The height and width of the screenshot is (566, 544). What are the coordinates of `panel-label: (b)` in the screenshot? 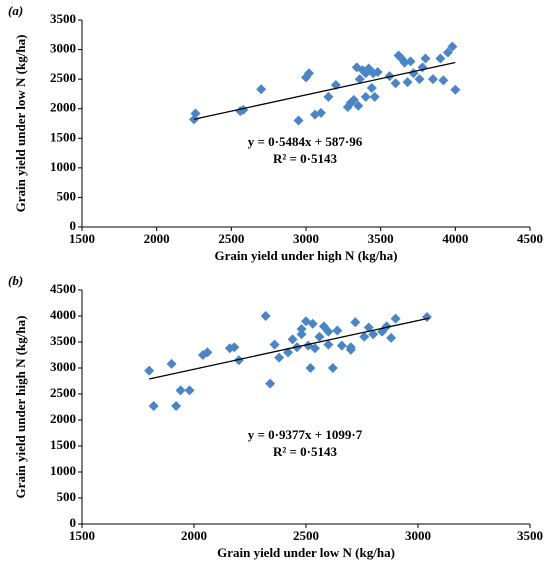 It's located at (15, 280).